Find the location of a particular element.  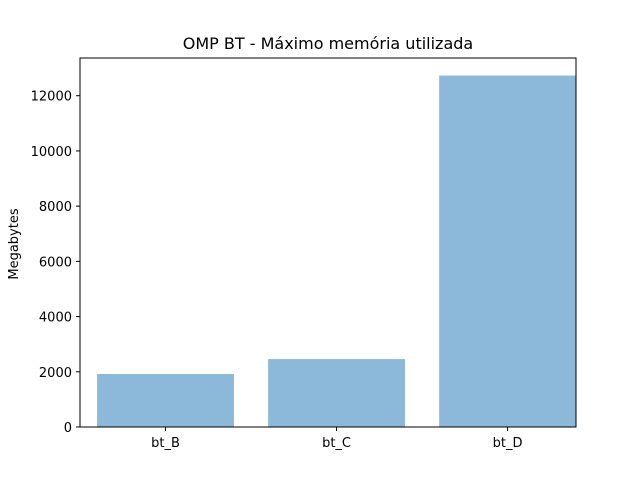

x-tick-label: bt_D is located at coordinates (508, 443).